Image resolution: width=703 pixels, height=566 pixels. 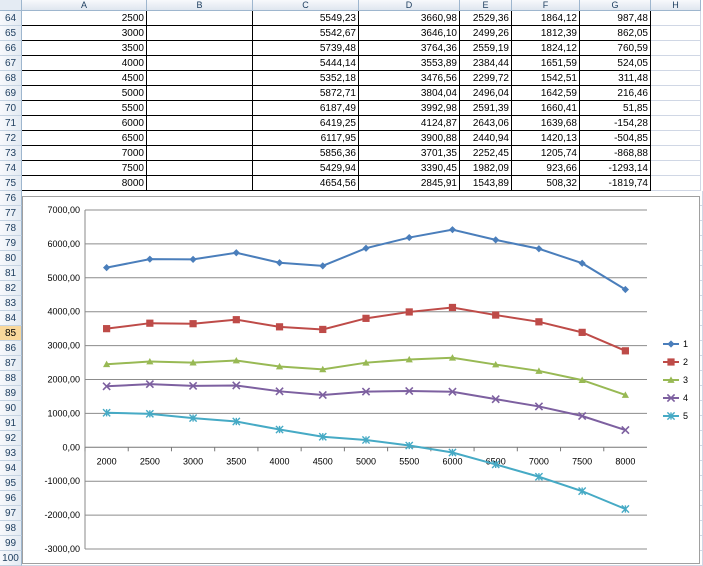 I want to click on cell-d65: 3646,10, so click(x=409, y=33).